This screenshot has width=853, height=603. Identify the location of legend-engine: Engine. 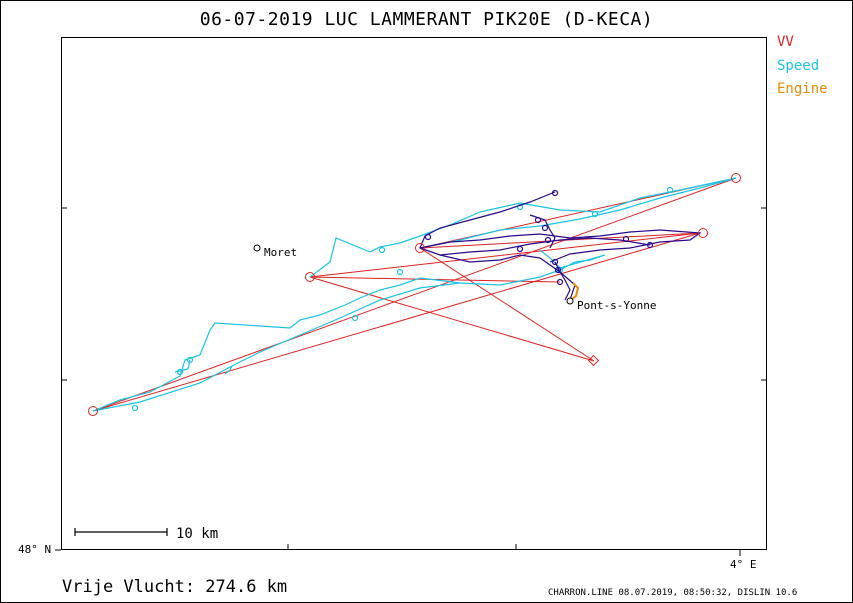
(802, 89).